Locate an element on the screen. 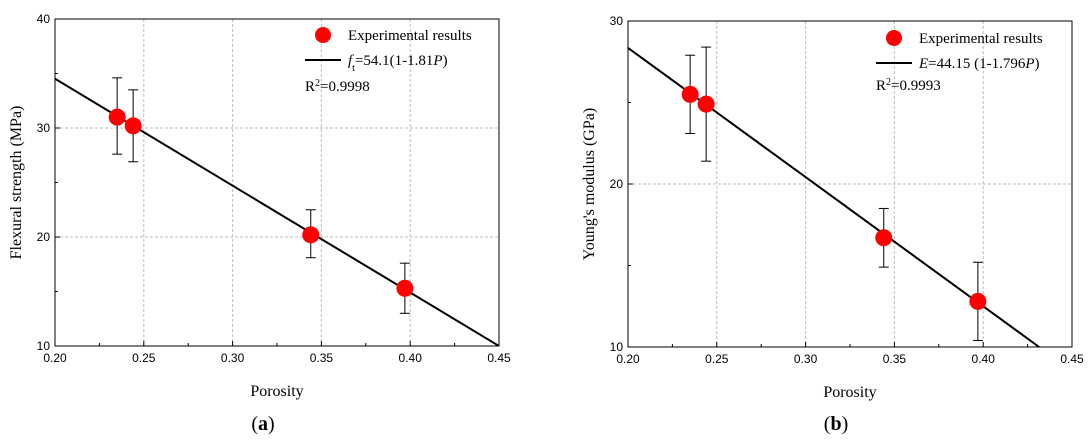 Image resolution: width=1088 pixels, height=441 pixels. r-squared-annotation: R2=0.9998 is located at coordinates (337, 87).